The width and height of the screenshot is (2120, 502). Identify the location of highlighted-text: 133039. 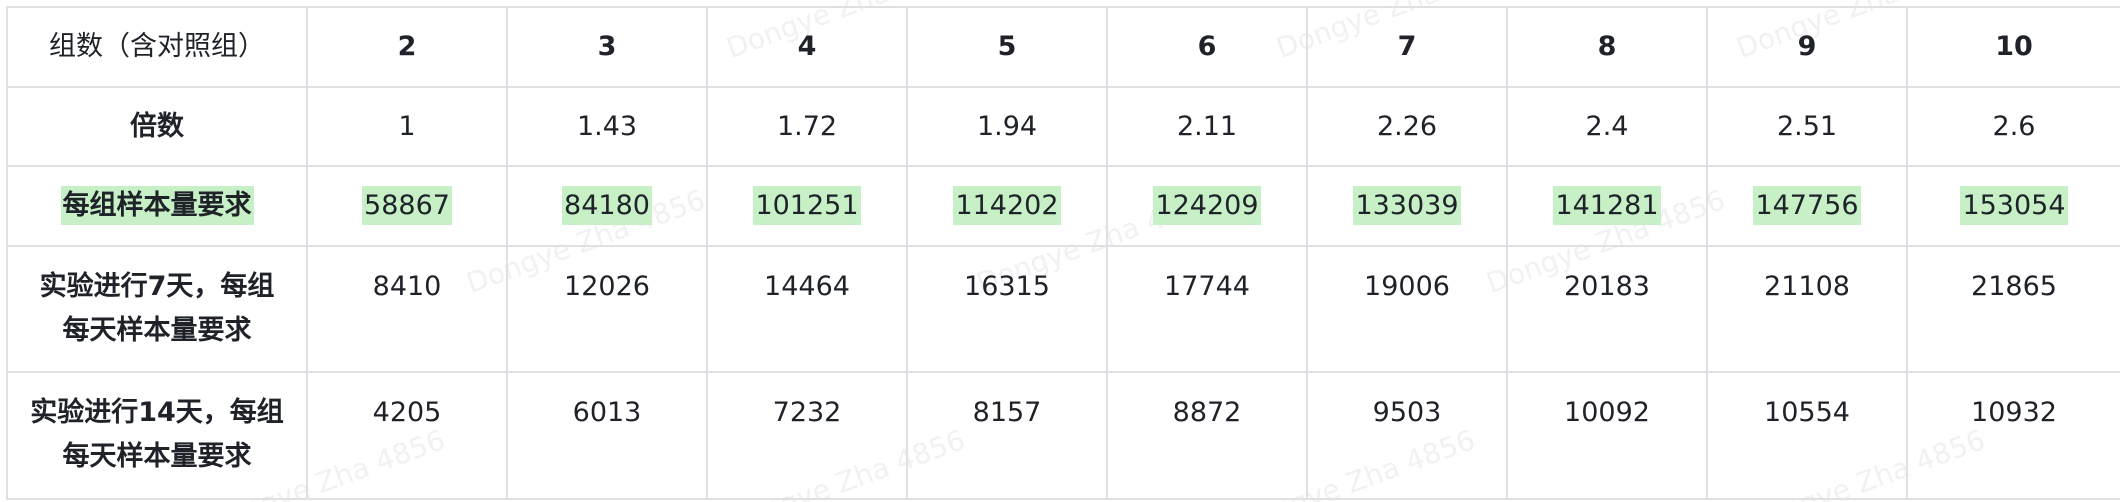
(1407, 205).